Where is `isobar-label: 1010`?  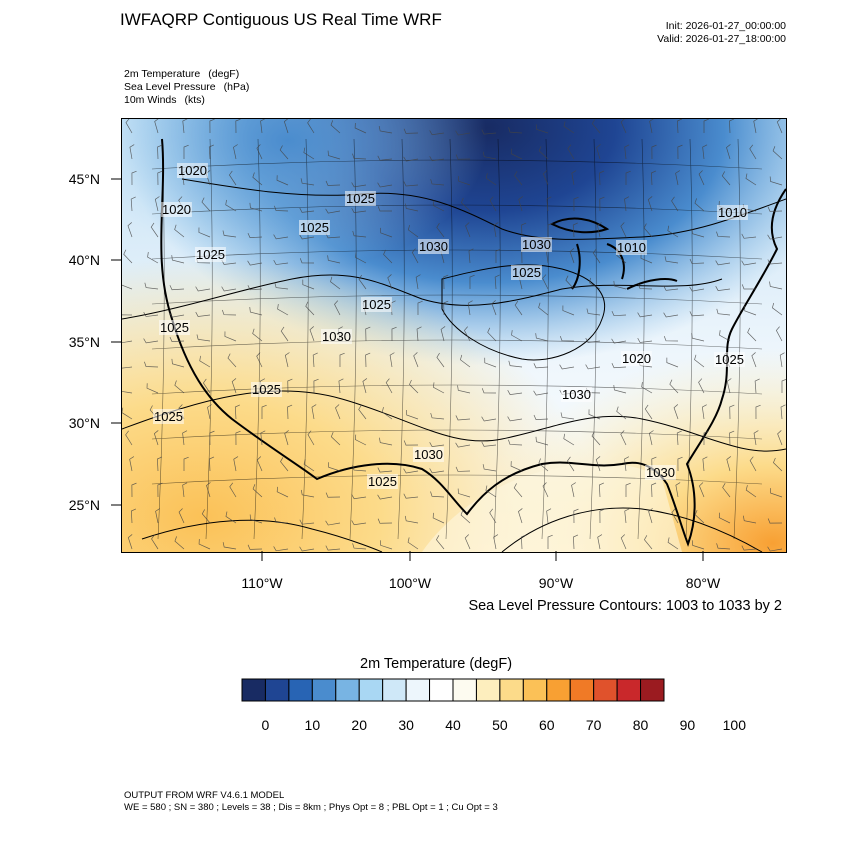 isobar-label: 1010 is located at coordinates (631, 247).